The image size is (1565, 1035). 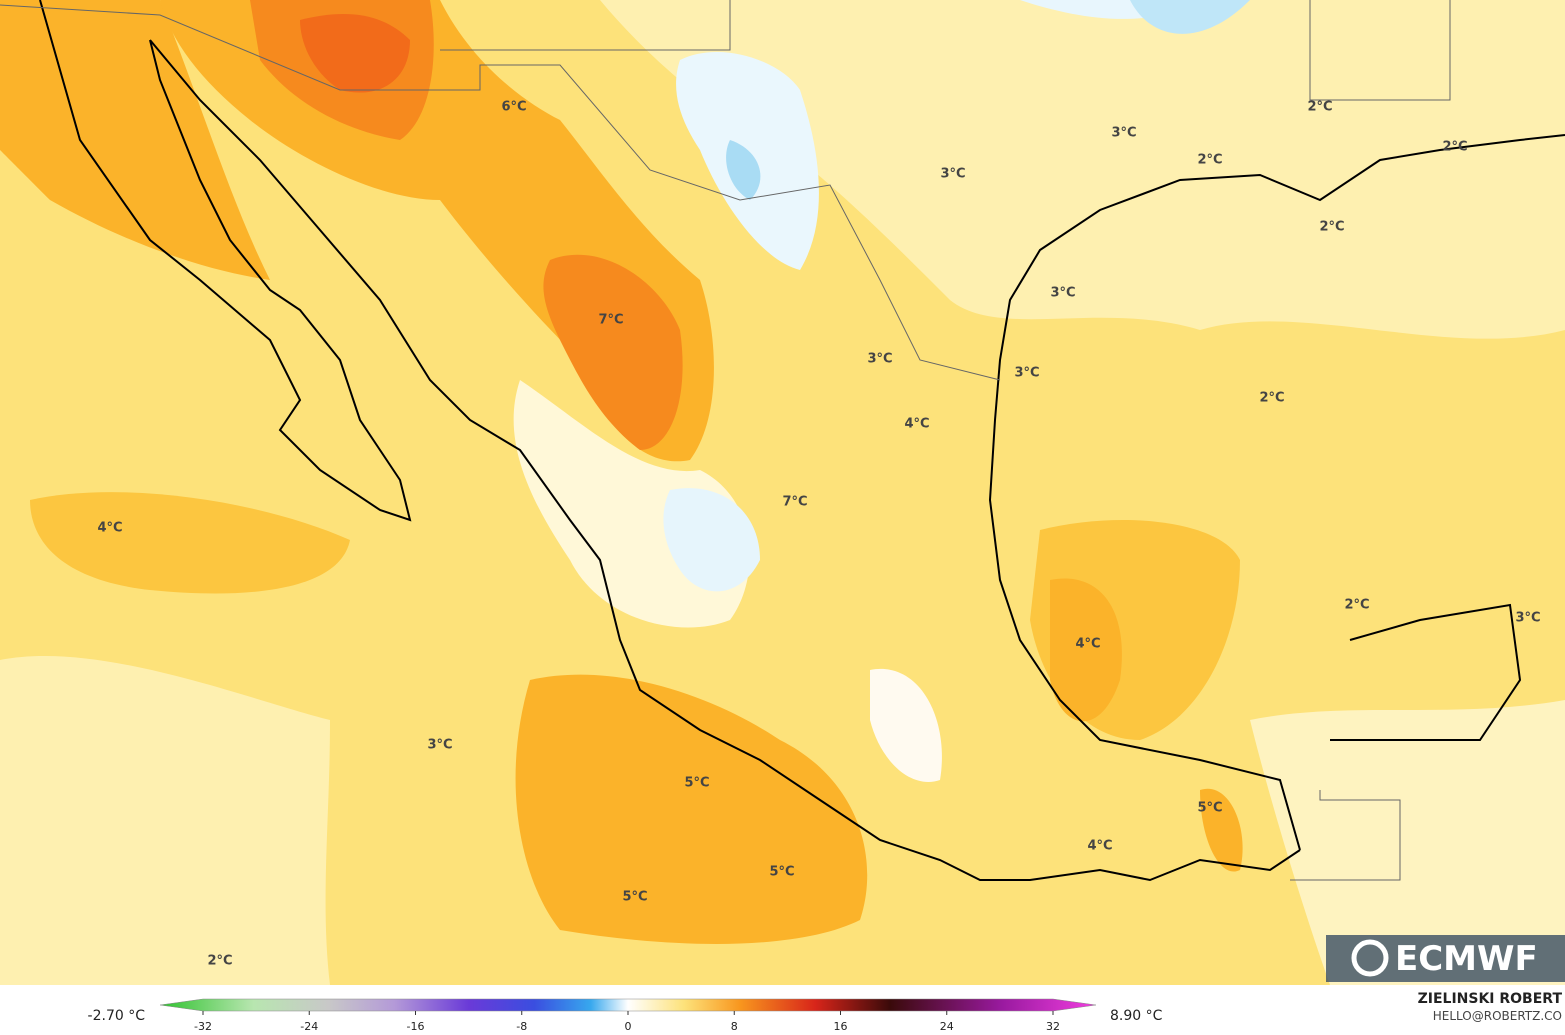 What do you see at coordinates (1370, 958) in the screenshot?
I see `logo-icon` at bounding box center [1370, 958].